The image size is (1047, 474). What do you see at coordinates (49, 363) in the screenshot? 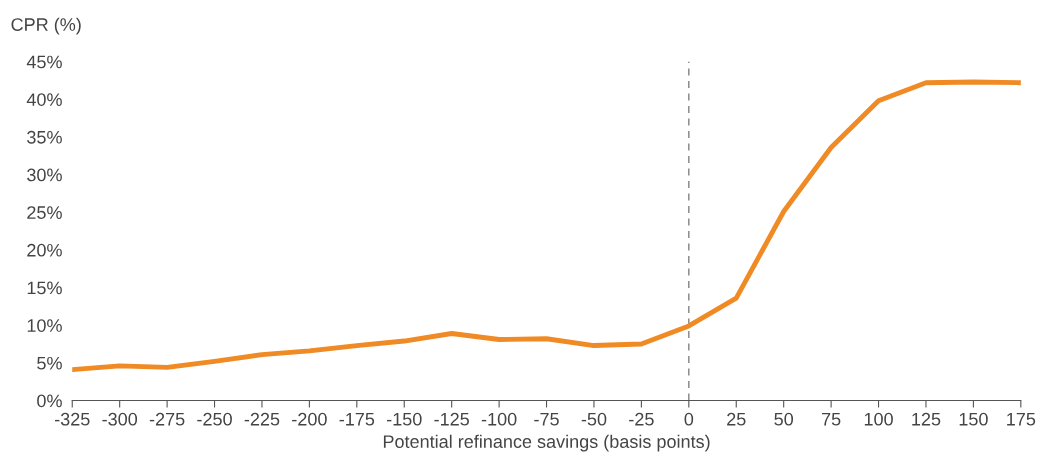
I see `y-tick-label: 5%` at bounding box center [49, 363].